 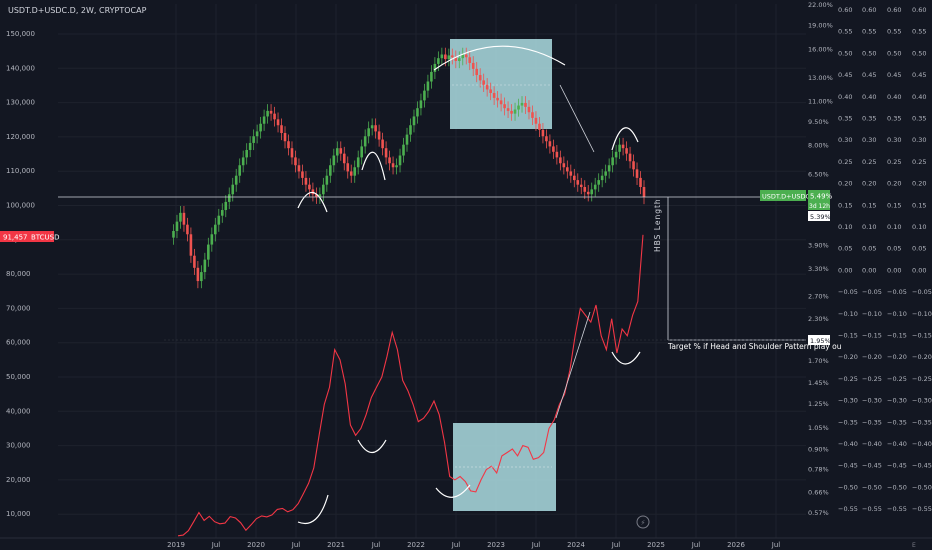 What do you see at coordinates (894, 184) in the screenshot?
I see `value-column-tick: 0.20` at bounding box center [894, 184].